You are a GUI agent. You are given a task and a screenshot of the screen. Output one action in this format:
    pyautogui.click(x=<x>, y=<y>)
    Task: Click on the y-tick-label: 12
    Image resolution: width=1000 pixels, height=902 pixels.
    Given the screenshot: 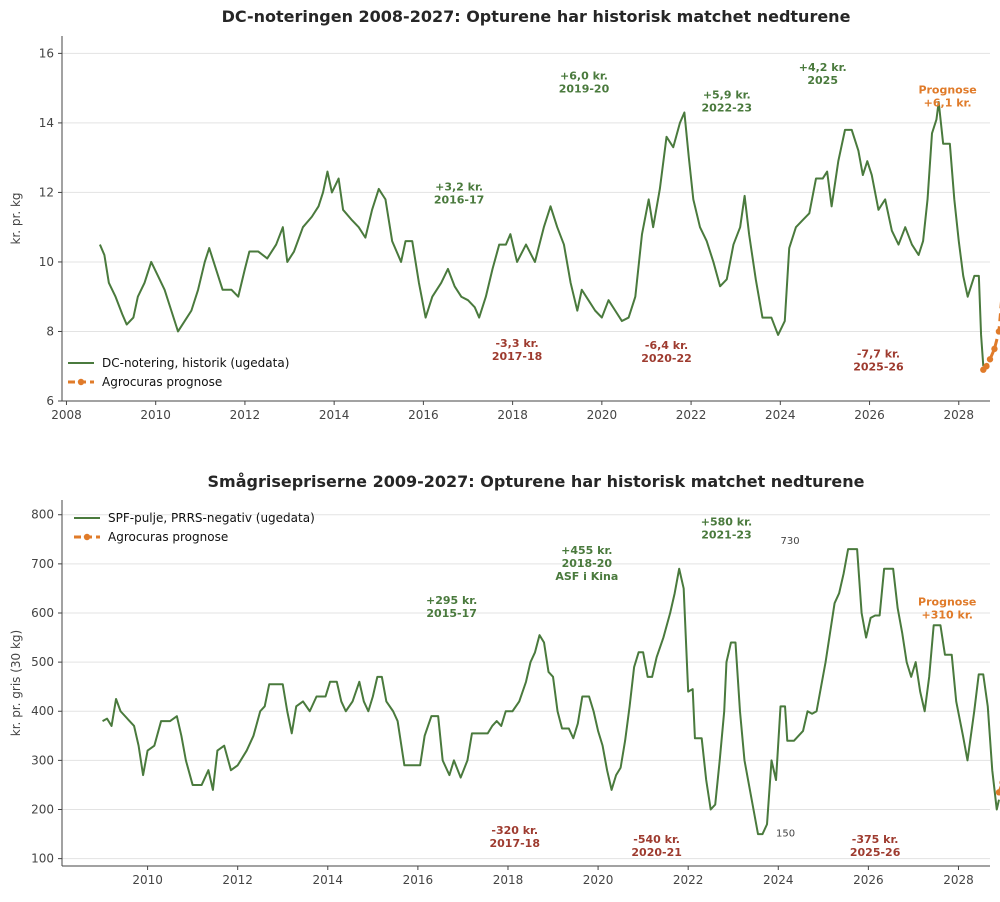 What is the action you would take?
    pyautogui.click(x=46, y=192)
    